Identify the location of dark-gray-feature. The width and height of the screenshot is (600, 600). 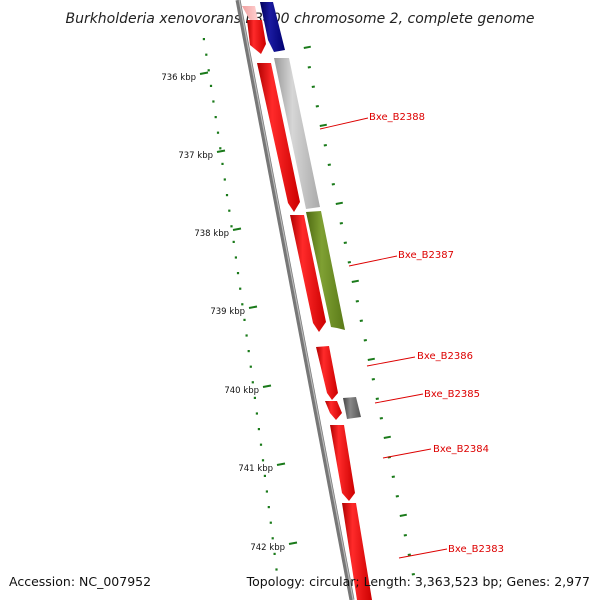
(352, 408).